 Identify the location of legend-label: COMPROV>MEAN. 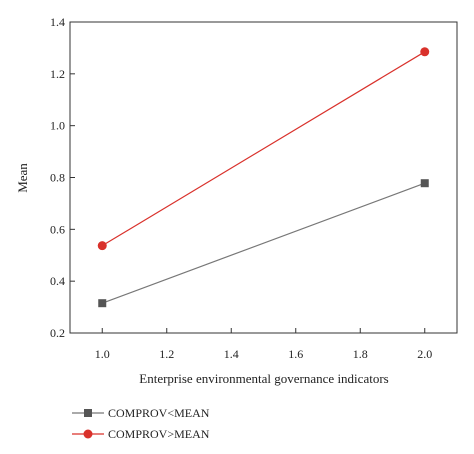
(159, 434).